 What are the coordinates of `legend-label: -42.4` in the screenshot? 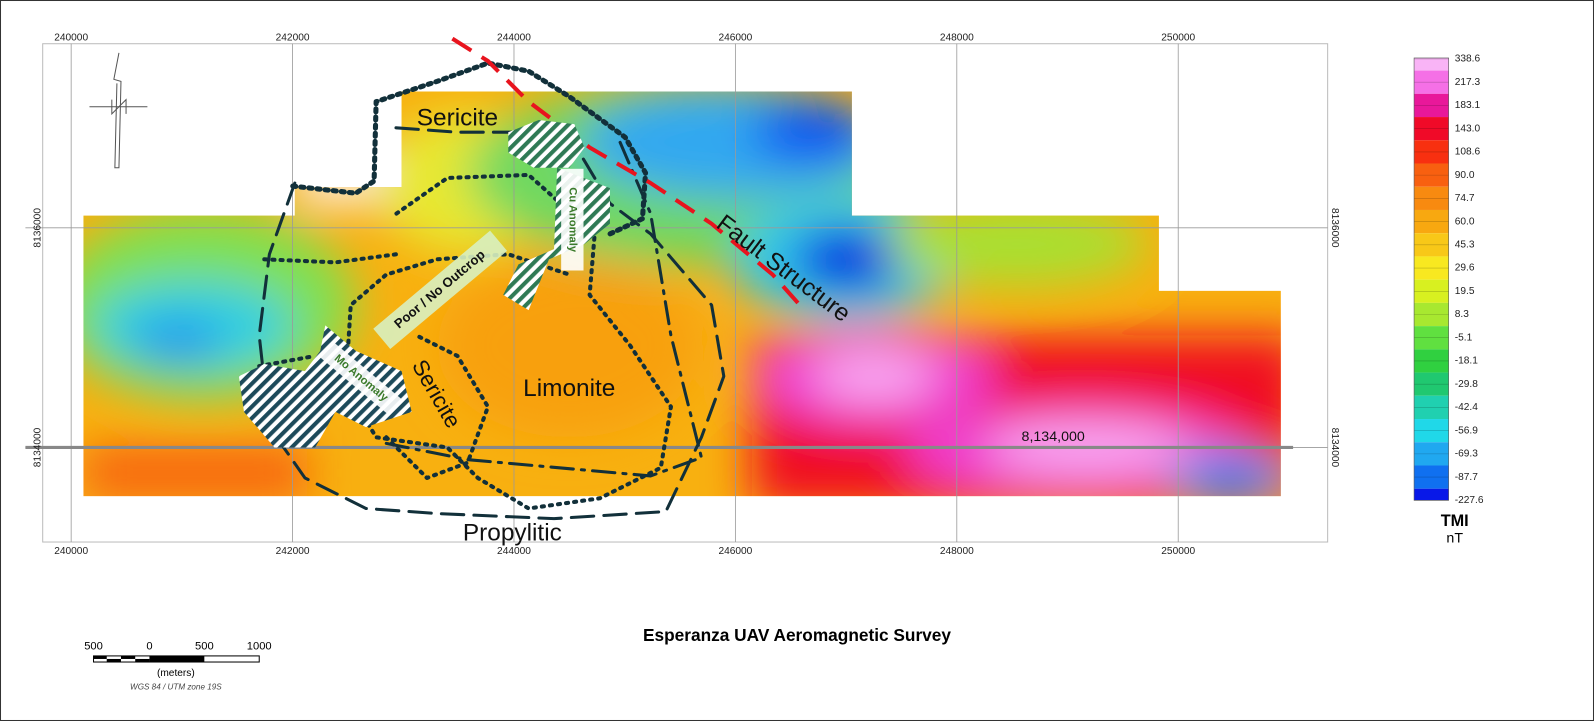 It's located at (1466, 407).